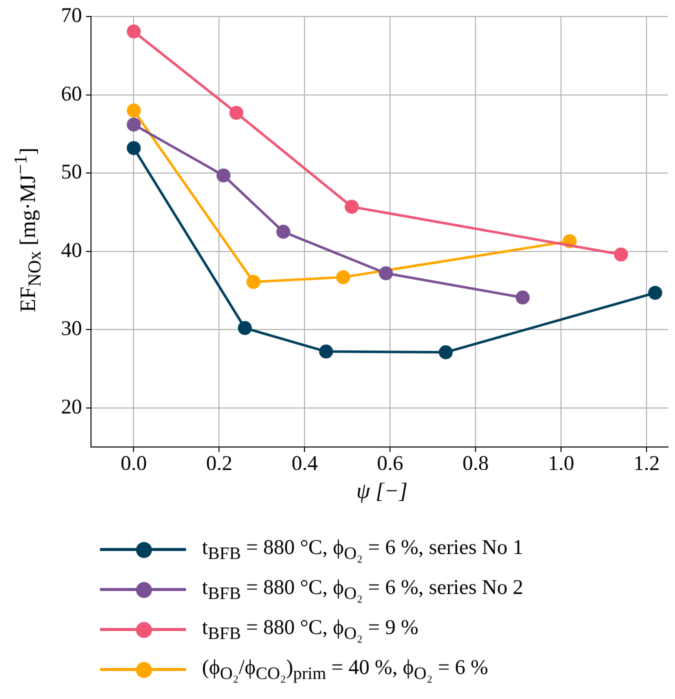 The image size is (675, 699). Describe the element at coordinates (219, 463) in the screenshot. I see `x-tick-label: 0.2` at that location.